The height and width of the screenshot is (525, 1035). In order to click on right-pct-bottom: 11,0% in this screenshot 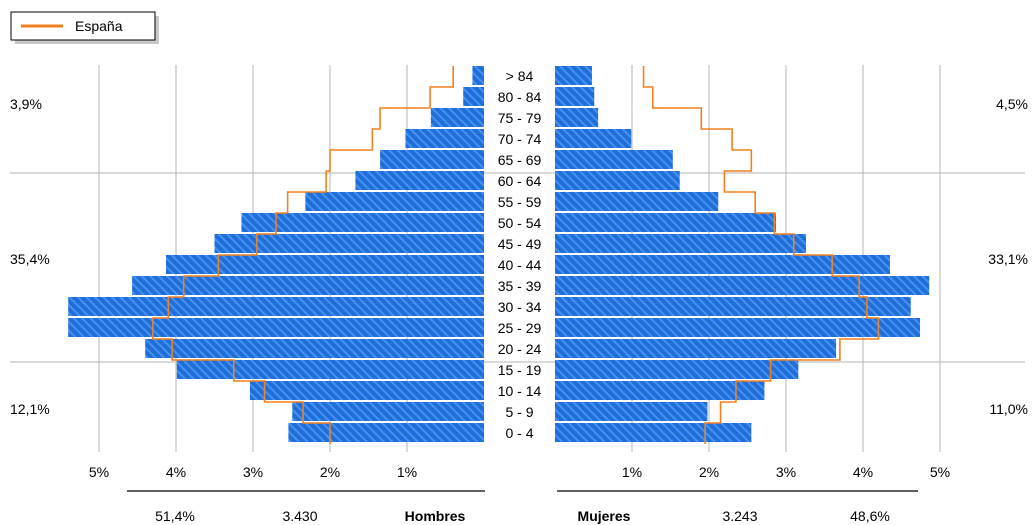, I will do `click(1008, 409)`.